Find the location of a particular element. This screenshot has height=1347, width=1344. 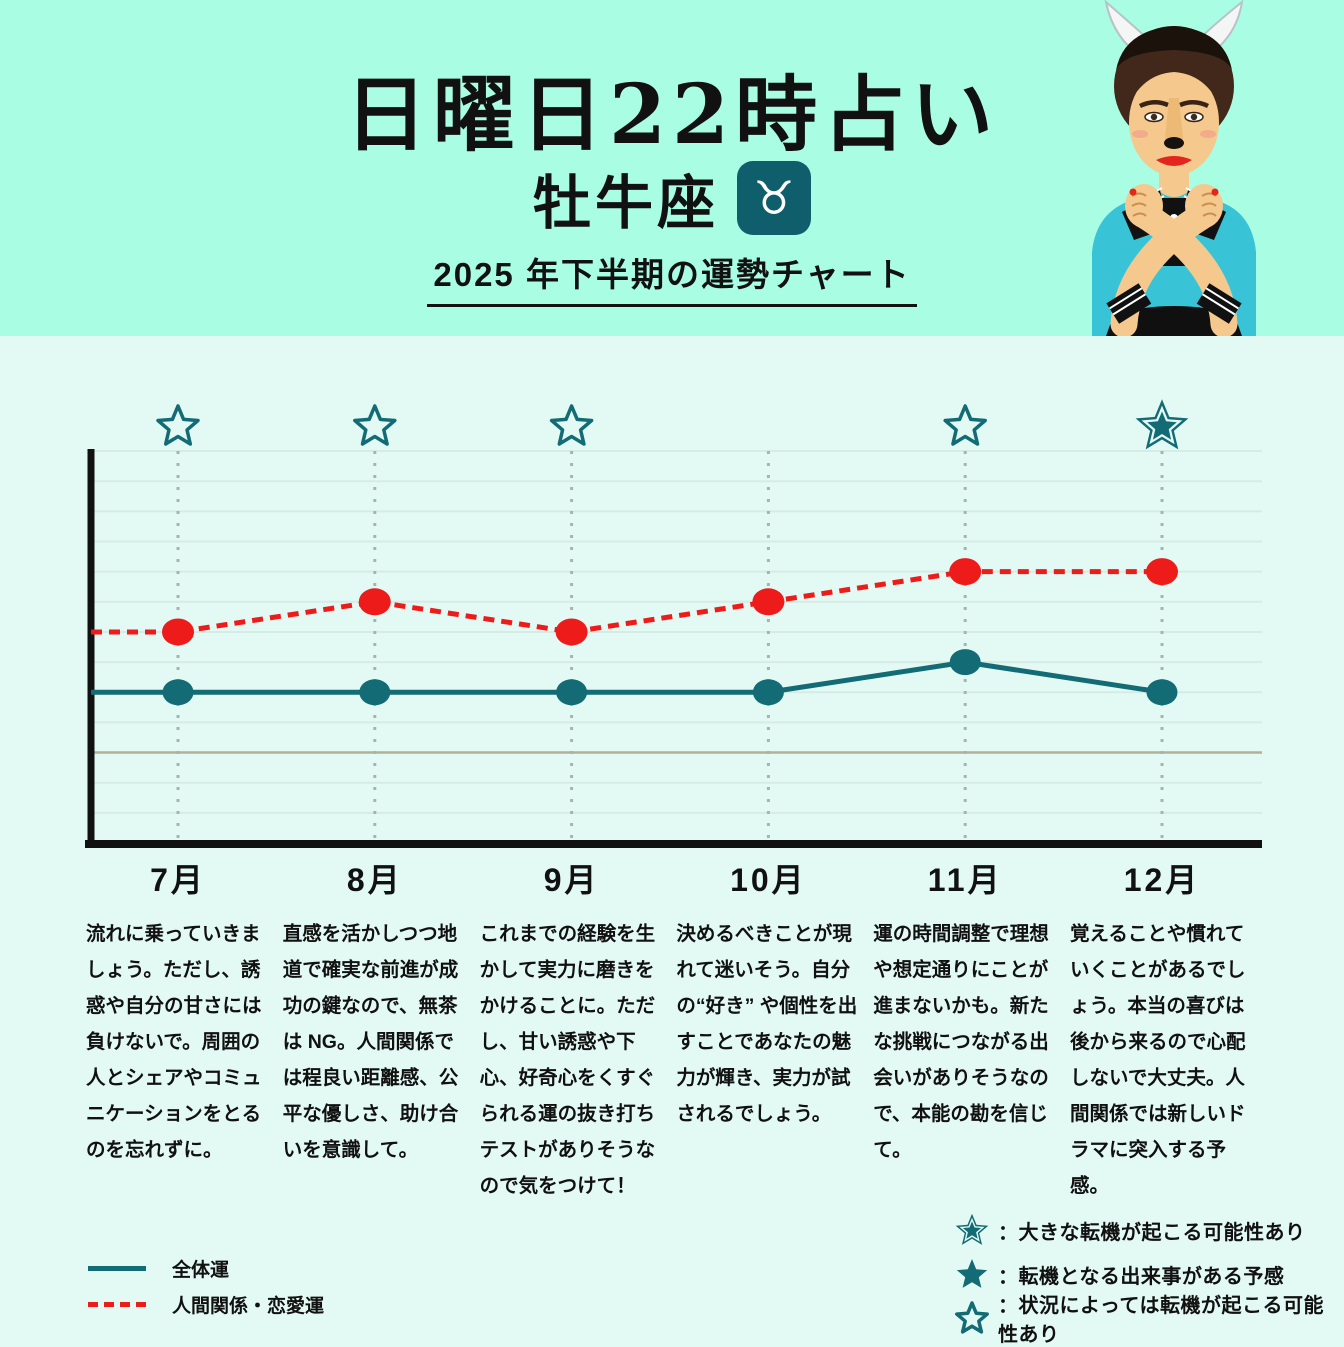

filled-star-icon is located at coordinates (972, 1273).